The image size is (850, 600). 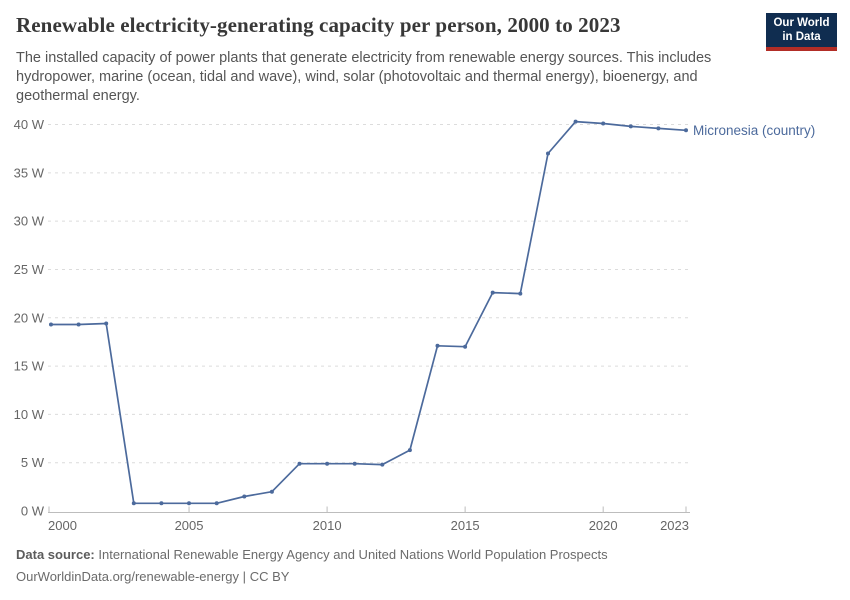 I want to click on y-tick-label: 25 W, so click(x=29, y=269).